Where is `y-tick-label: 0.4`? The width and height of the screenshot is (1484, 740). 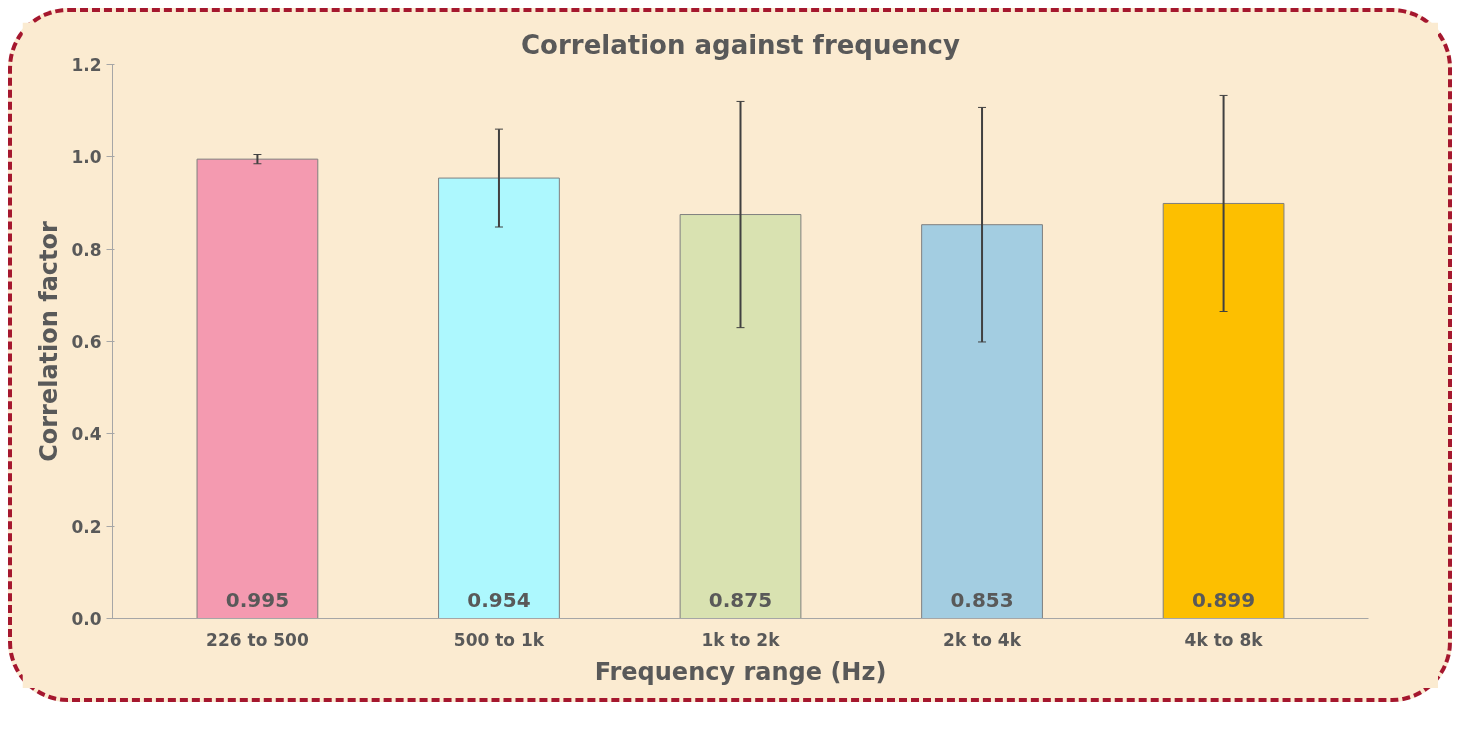
y-tick-label: 0.4 is located at coordinates (86, 434).